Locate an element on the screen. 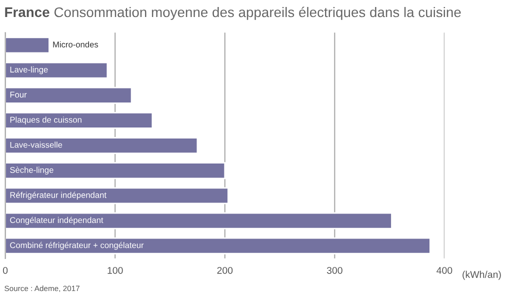 Image resolution: width=530 pixels, height=297 pixels. x-tick-label: 0 is located at coordinates (5, 270).